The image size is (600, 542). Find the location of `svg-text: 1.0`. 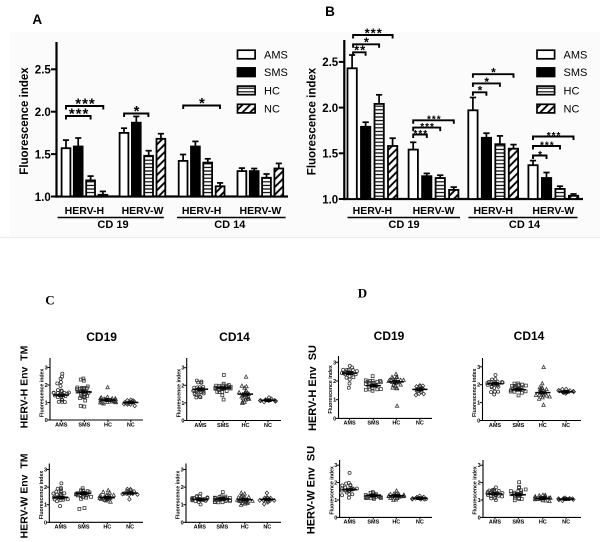

svg-text: 1.0 is located at coordinates (330, 200).